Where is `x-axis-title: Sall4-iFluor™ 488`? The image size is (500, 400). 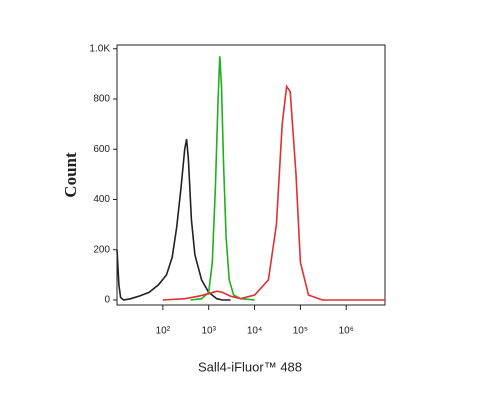
x-axis-title: Sall4-iFluor™ 488 is located at coordinates (250, 366).